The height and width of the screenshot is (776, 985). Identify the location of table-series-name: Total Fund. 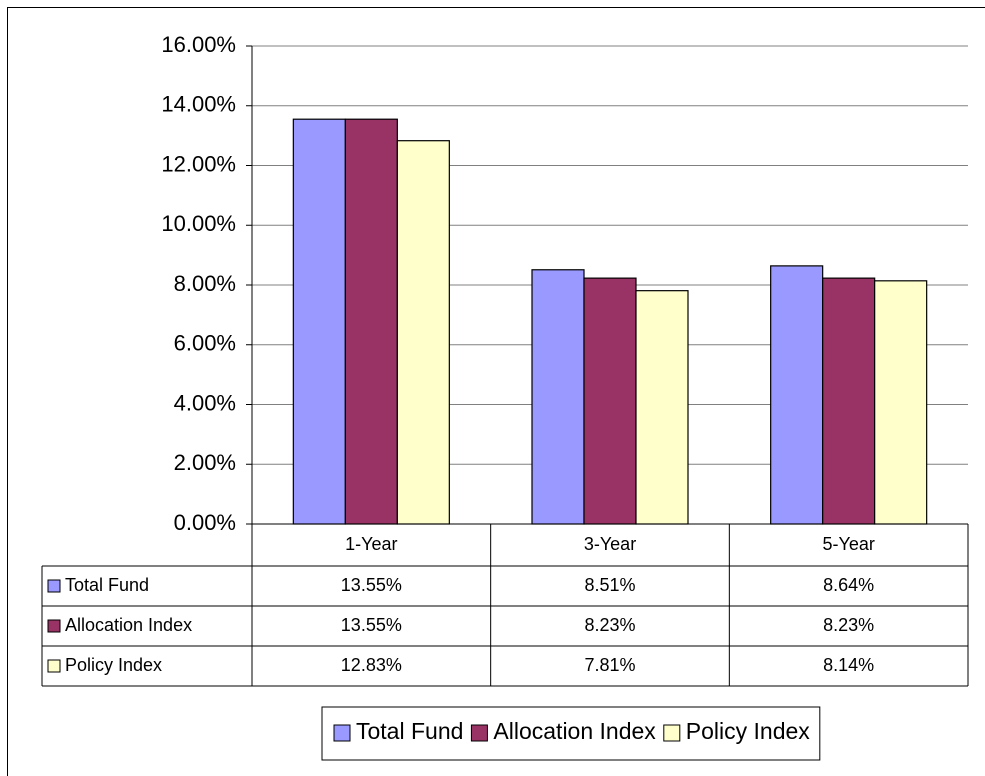
(107, 585).